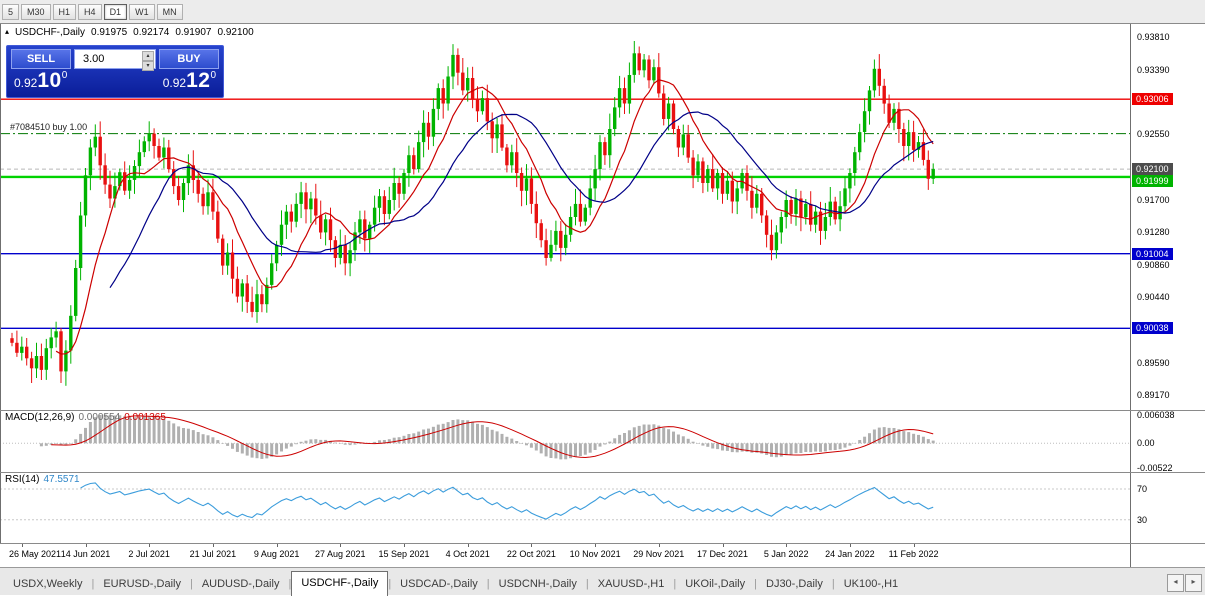  I want to click on price-tick-label: 0.91700, so click(1153, 200).